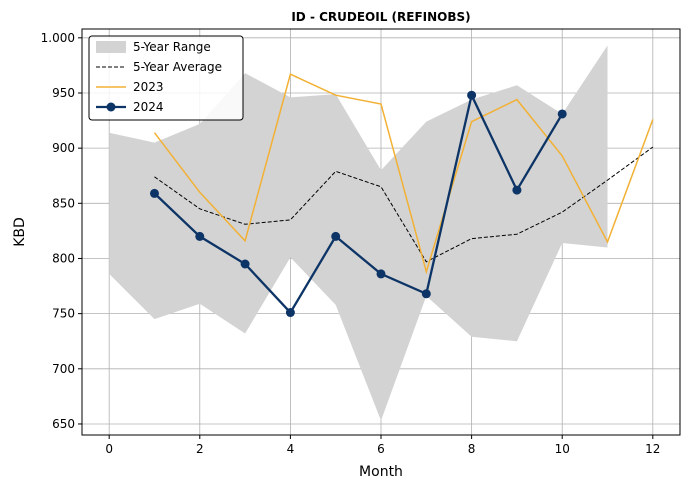 This screenshot has height=490, width=690. I want to click on legend-marker-2024, so click(111, 107).